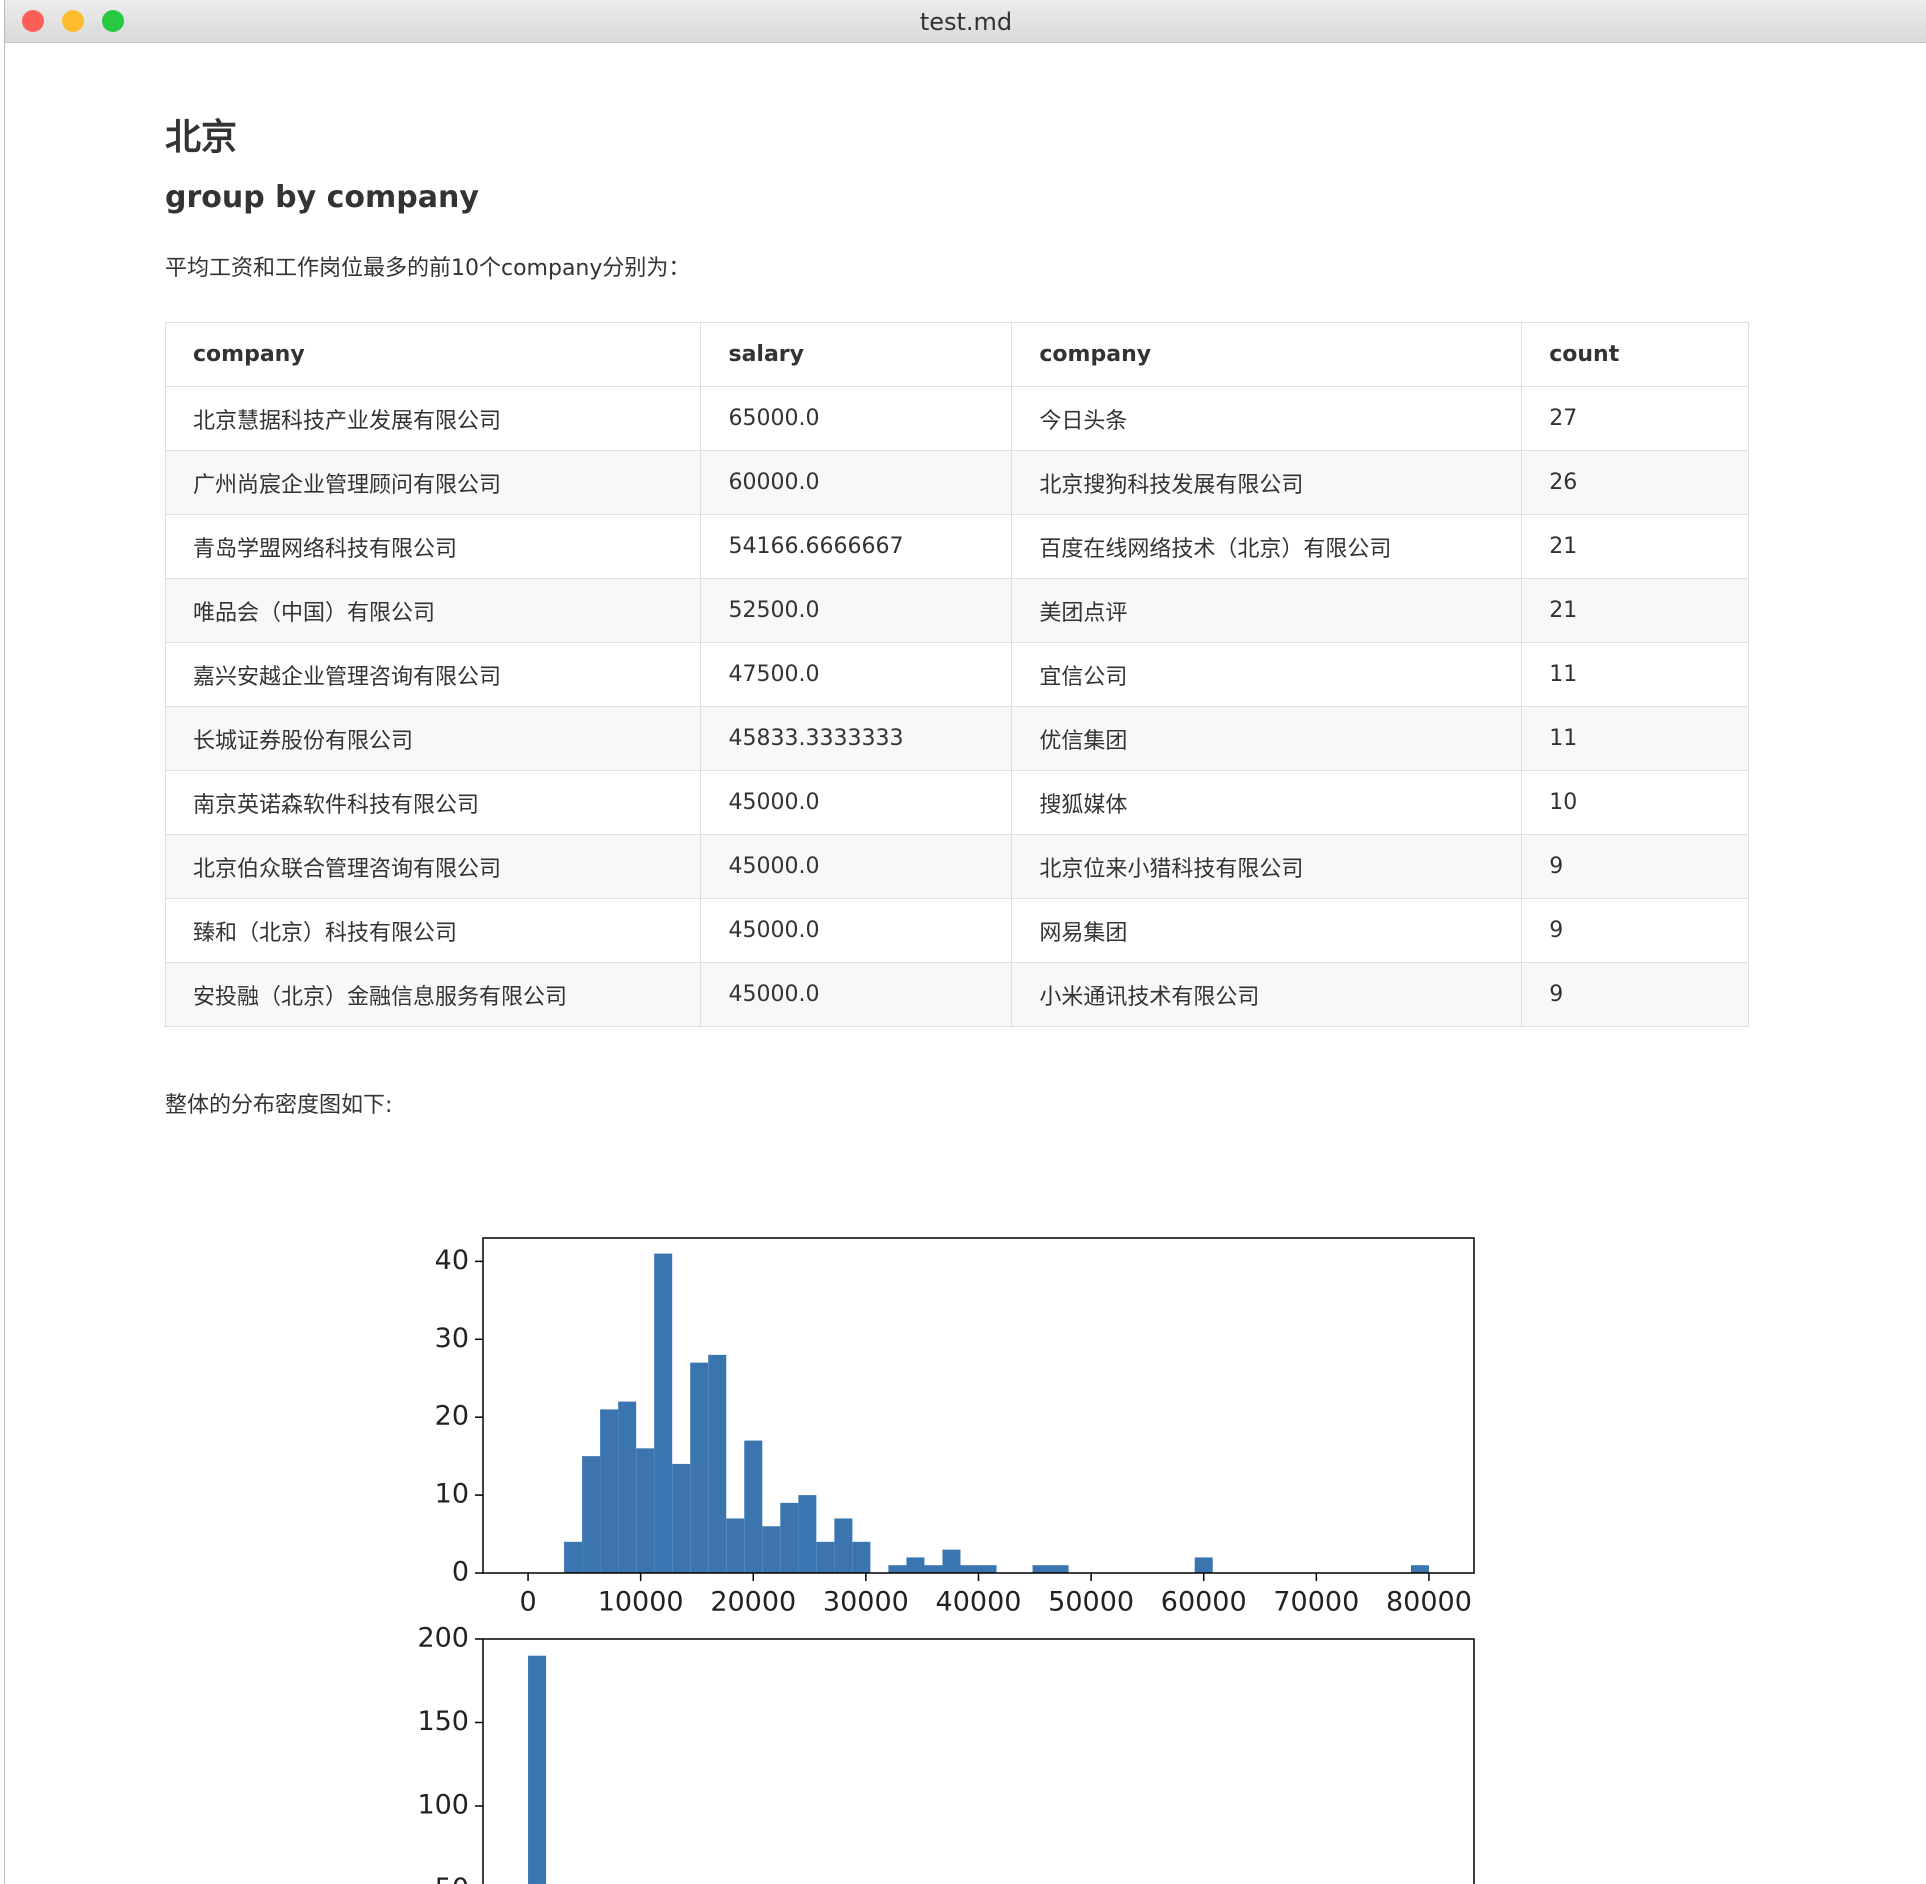 Image resolution: width=1926 pixels, height=1884 pixels. Describe the element at coordinates (1316, 1602) in the screenshot. I see `x-tick-label: 70000` at that location.